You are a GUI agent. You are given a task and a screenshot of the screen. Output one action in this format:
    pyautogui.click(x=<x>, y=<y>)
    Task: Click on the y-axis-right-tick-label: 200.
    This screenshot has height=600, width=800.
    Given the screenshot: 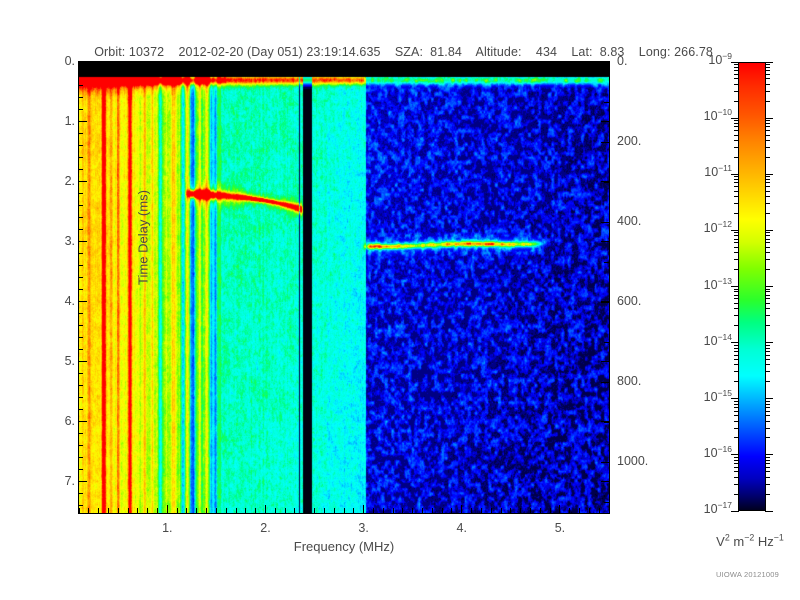 What is the action you would take?
    pyautogui.click(x=629, y=141)
    